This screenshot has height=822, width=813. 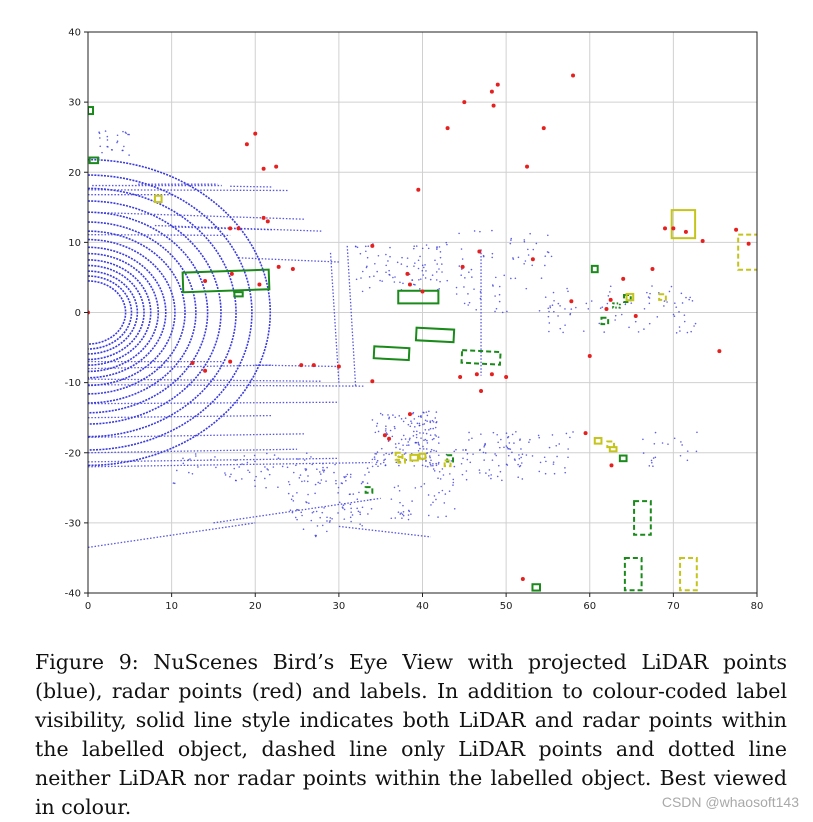 What do you see at coordinates (132, 312) in the screenshot?
I see `lidar-ring` at bounding box center [132, 312].